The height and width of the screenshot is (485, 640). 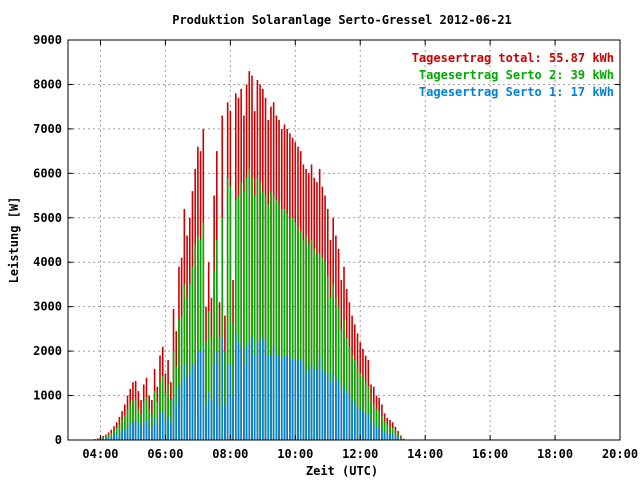 I want to click on y-tick-label: 3000, so click(x=47, y=307).